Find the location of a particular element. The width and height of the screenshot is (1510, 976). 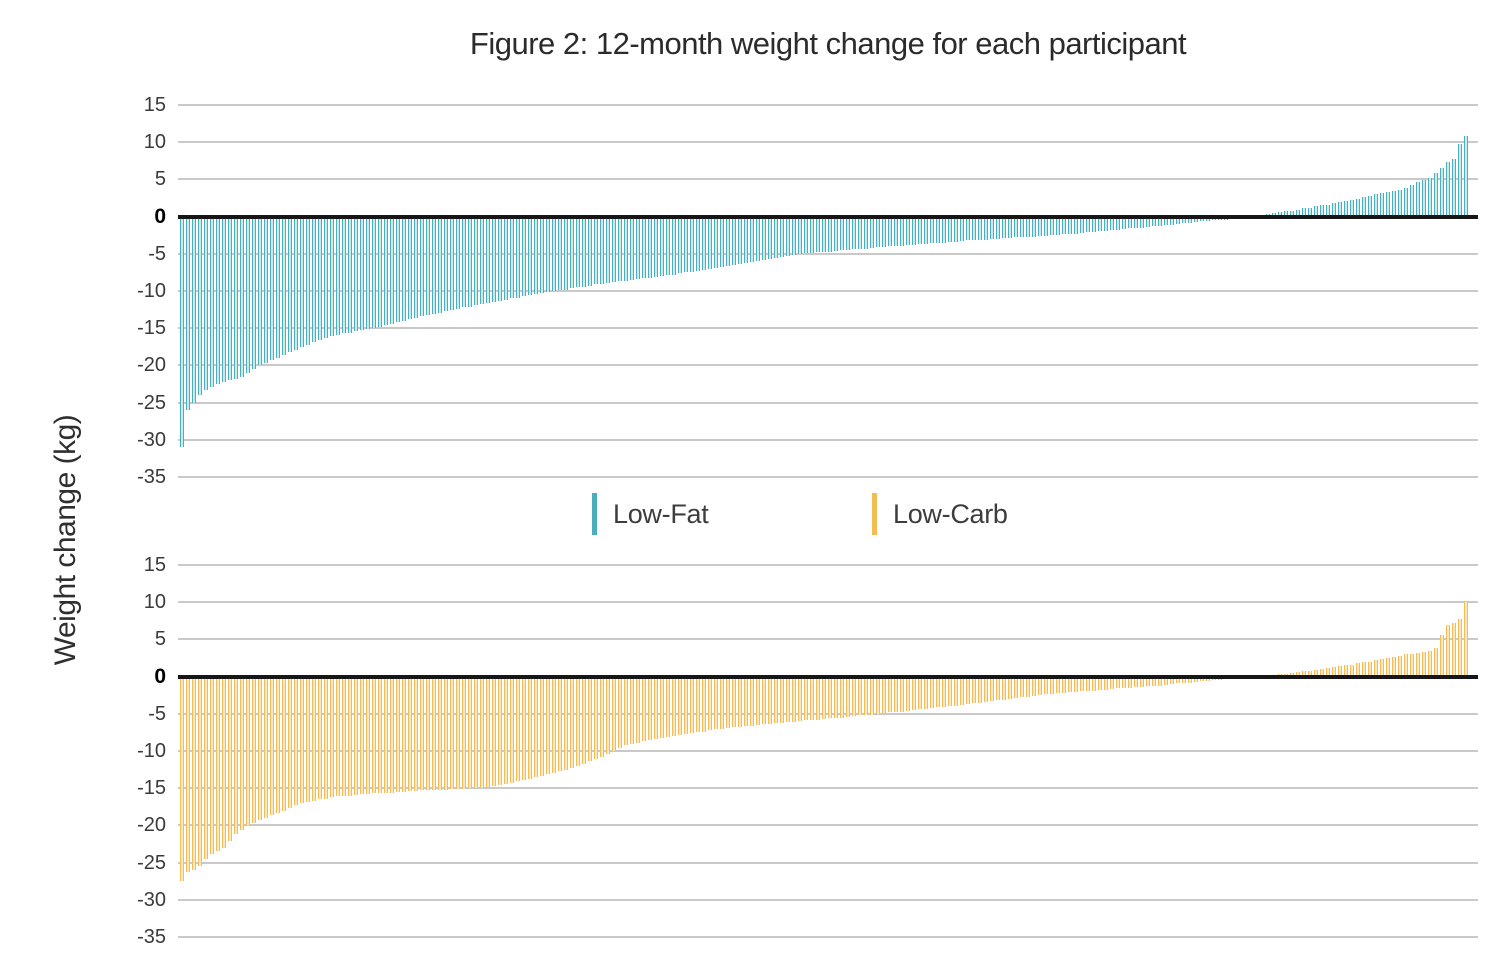

legend: Low-Fat Low-Carb is located at coordinates (828, 514).